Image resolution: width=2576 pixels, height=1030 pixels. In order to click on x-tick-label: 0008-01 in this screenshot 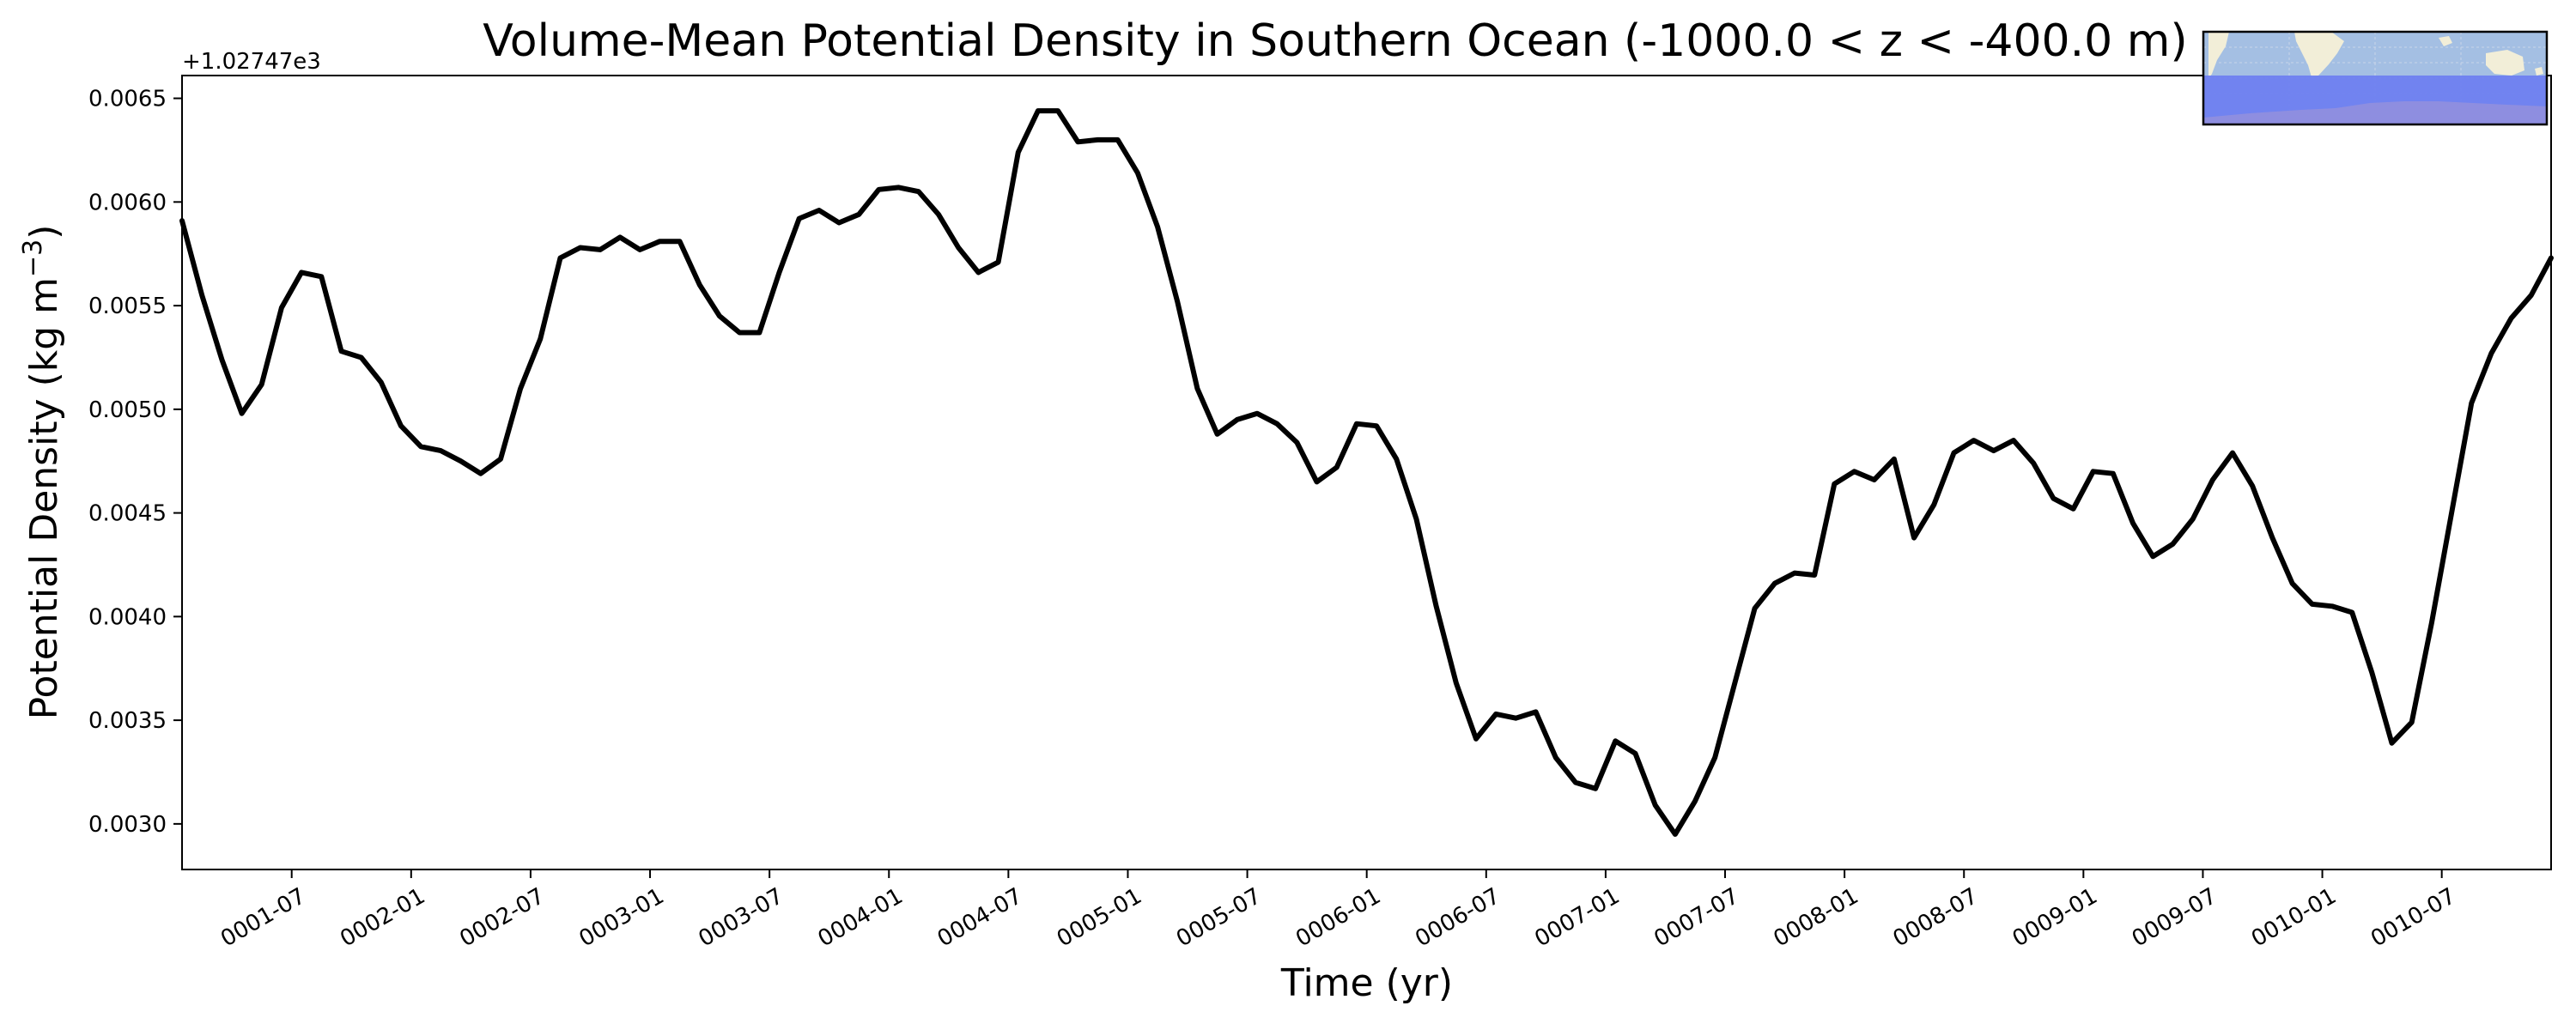, I will do `click(1816, 917)`.